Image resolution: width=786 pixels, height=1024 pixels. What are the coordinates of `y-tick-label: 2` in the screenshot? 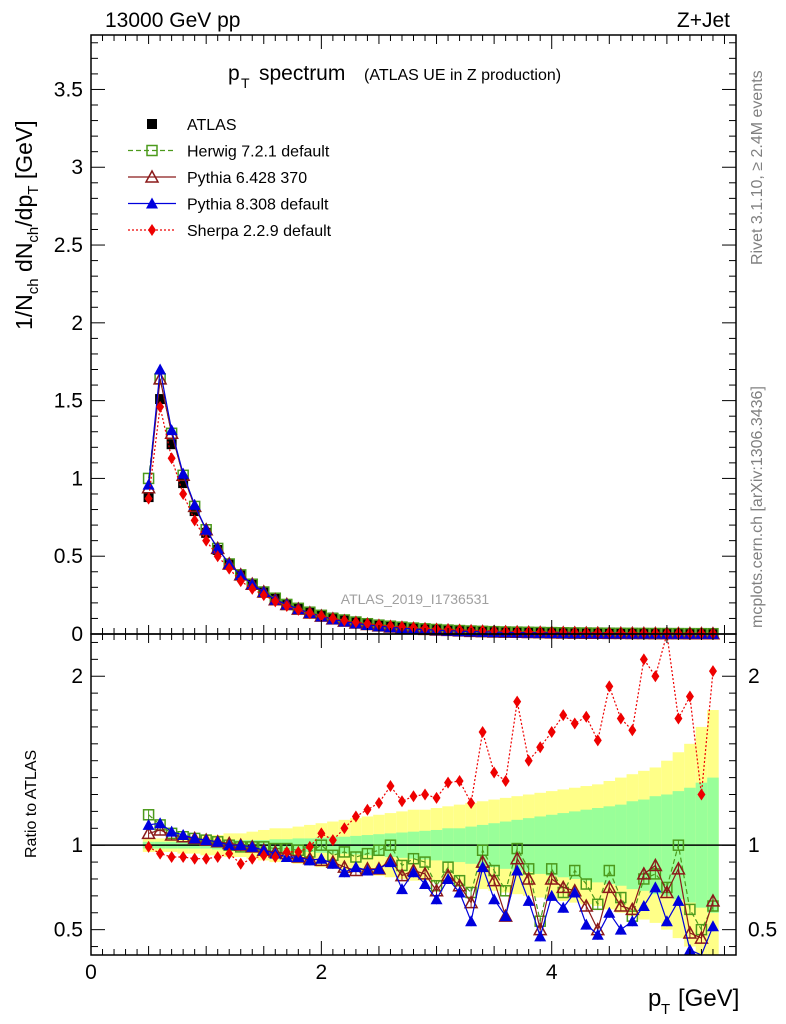 It's located at (77, 323).